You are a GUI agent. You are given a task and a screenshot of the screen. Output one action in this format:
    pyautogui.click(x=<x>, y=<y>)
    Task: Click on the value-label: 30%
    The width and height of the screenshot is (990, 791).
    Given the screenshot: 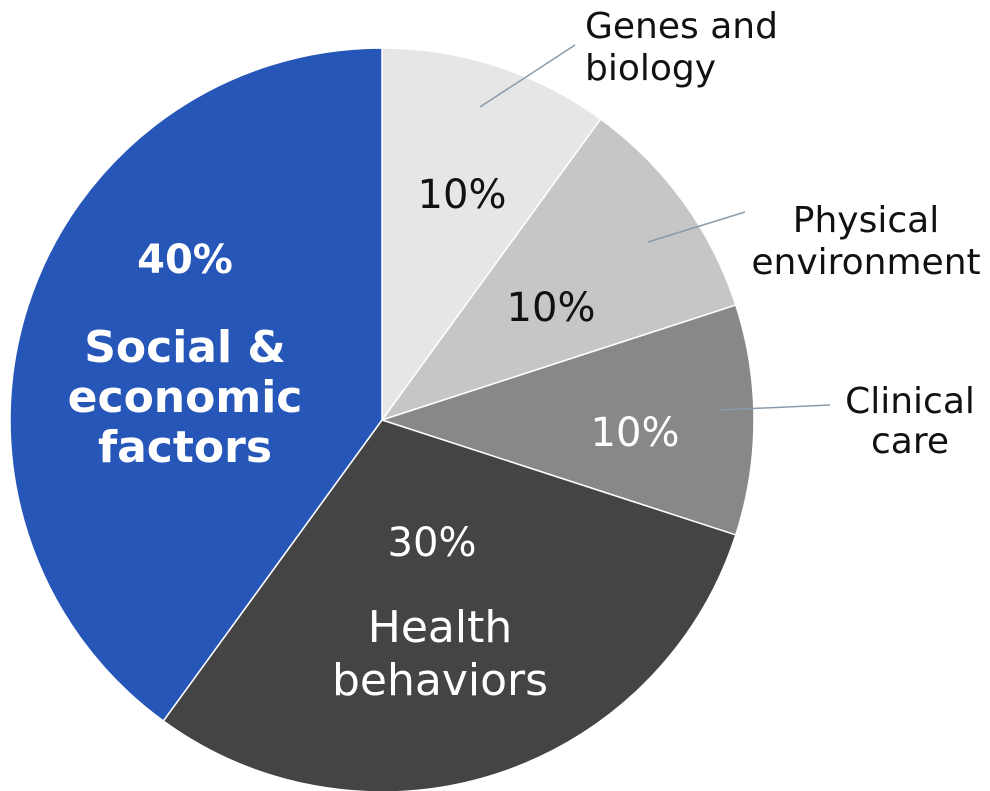 What is the action you would take?
    pyautogui.click(x=432, y=543)
    